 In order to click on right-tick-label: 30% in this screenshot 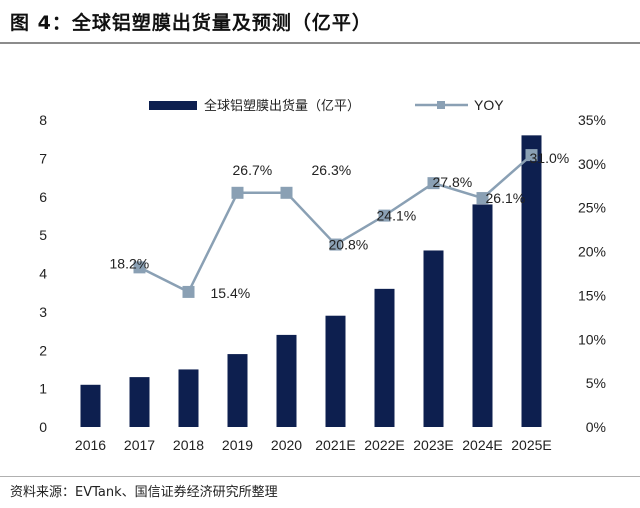, I will do `click(592, 164)`.